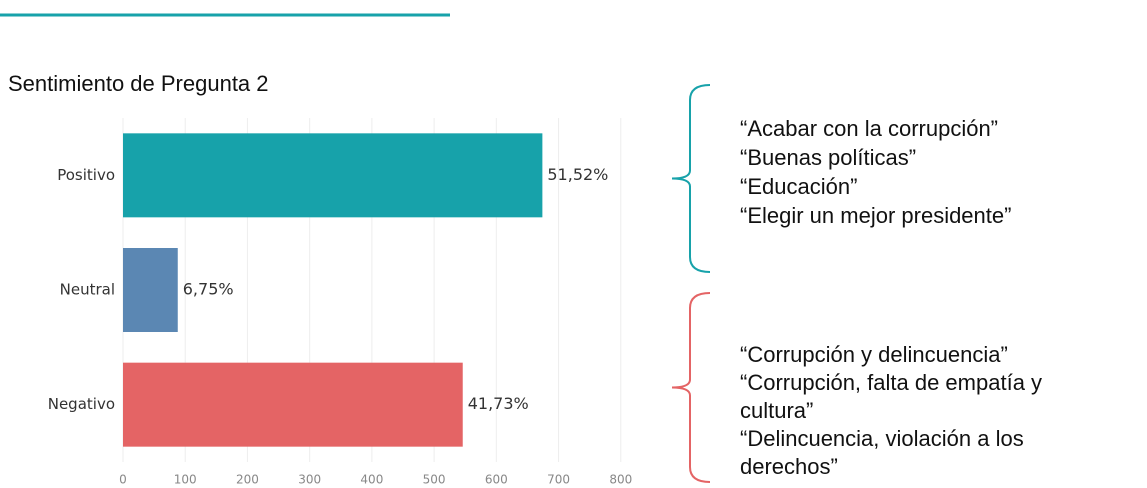 The height and width of the screenshot is (488, 1147). I want to click on value-label: 51,52%, so click(577, 174).